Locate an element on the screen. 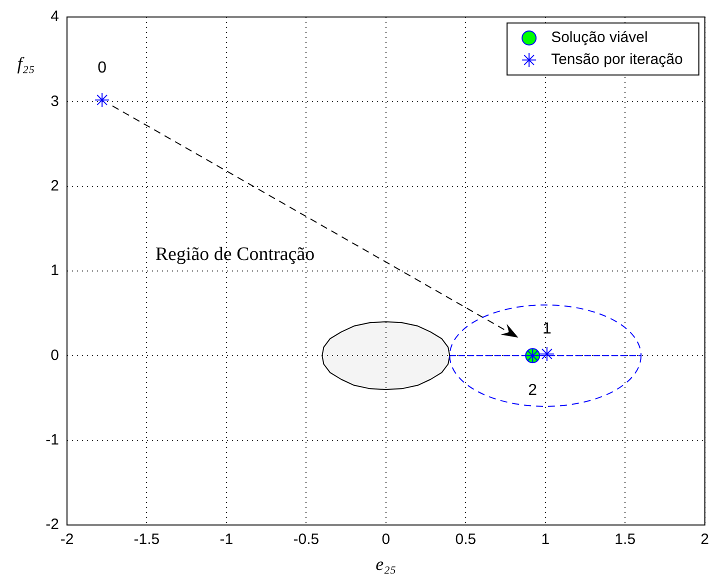 This screenshot has height=580, width=715. x-tick-label: 1.5 is located at coordinates (625, 539).